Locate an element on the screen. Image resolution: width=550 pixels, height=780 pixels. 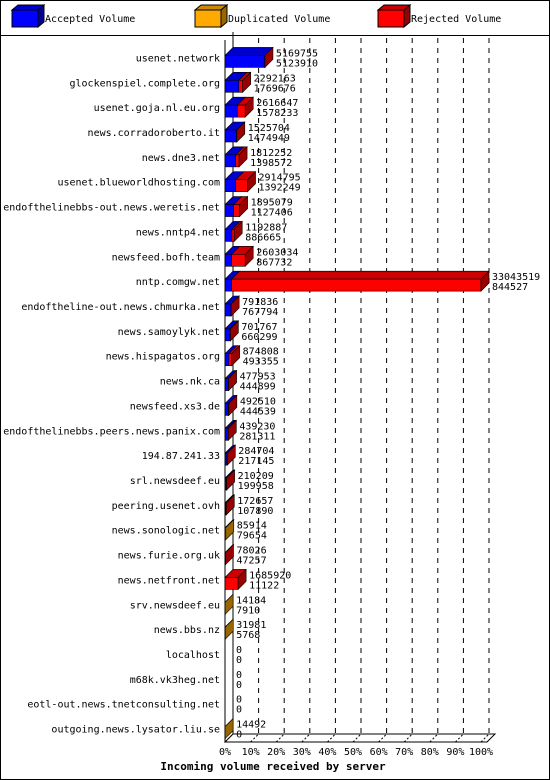
legend-label: Duplicated Volume is located at coordinates (279, 19).